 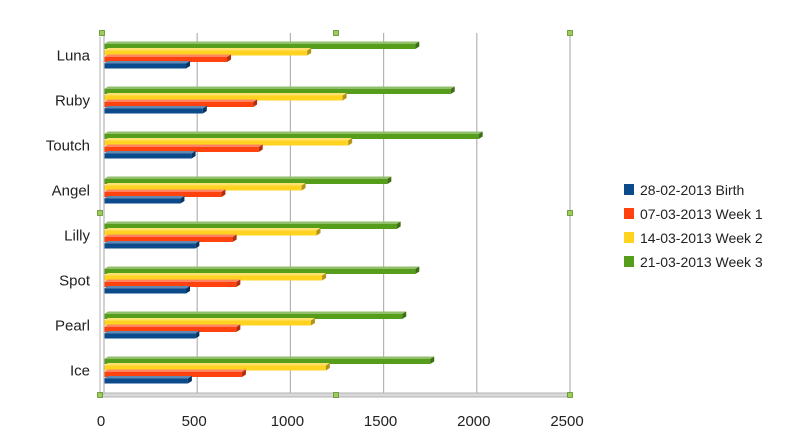 I want to click on category-labels: Luna Ruby Toutch Angel Lilly Spot Pearl Ice, so click(x=68, y=214).